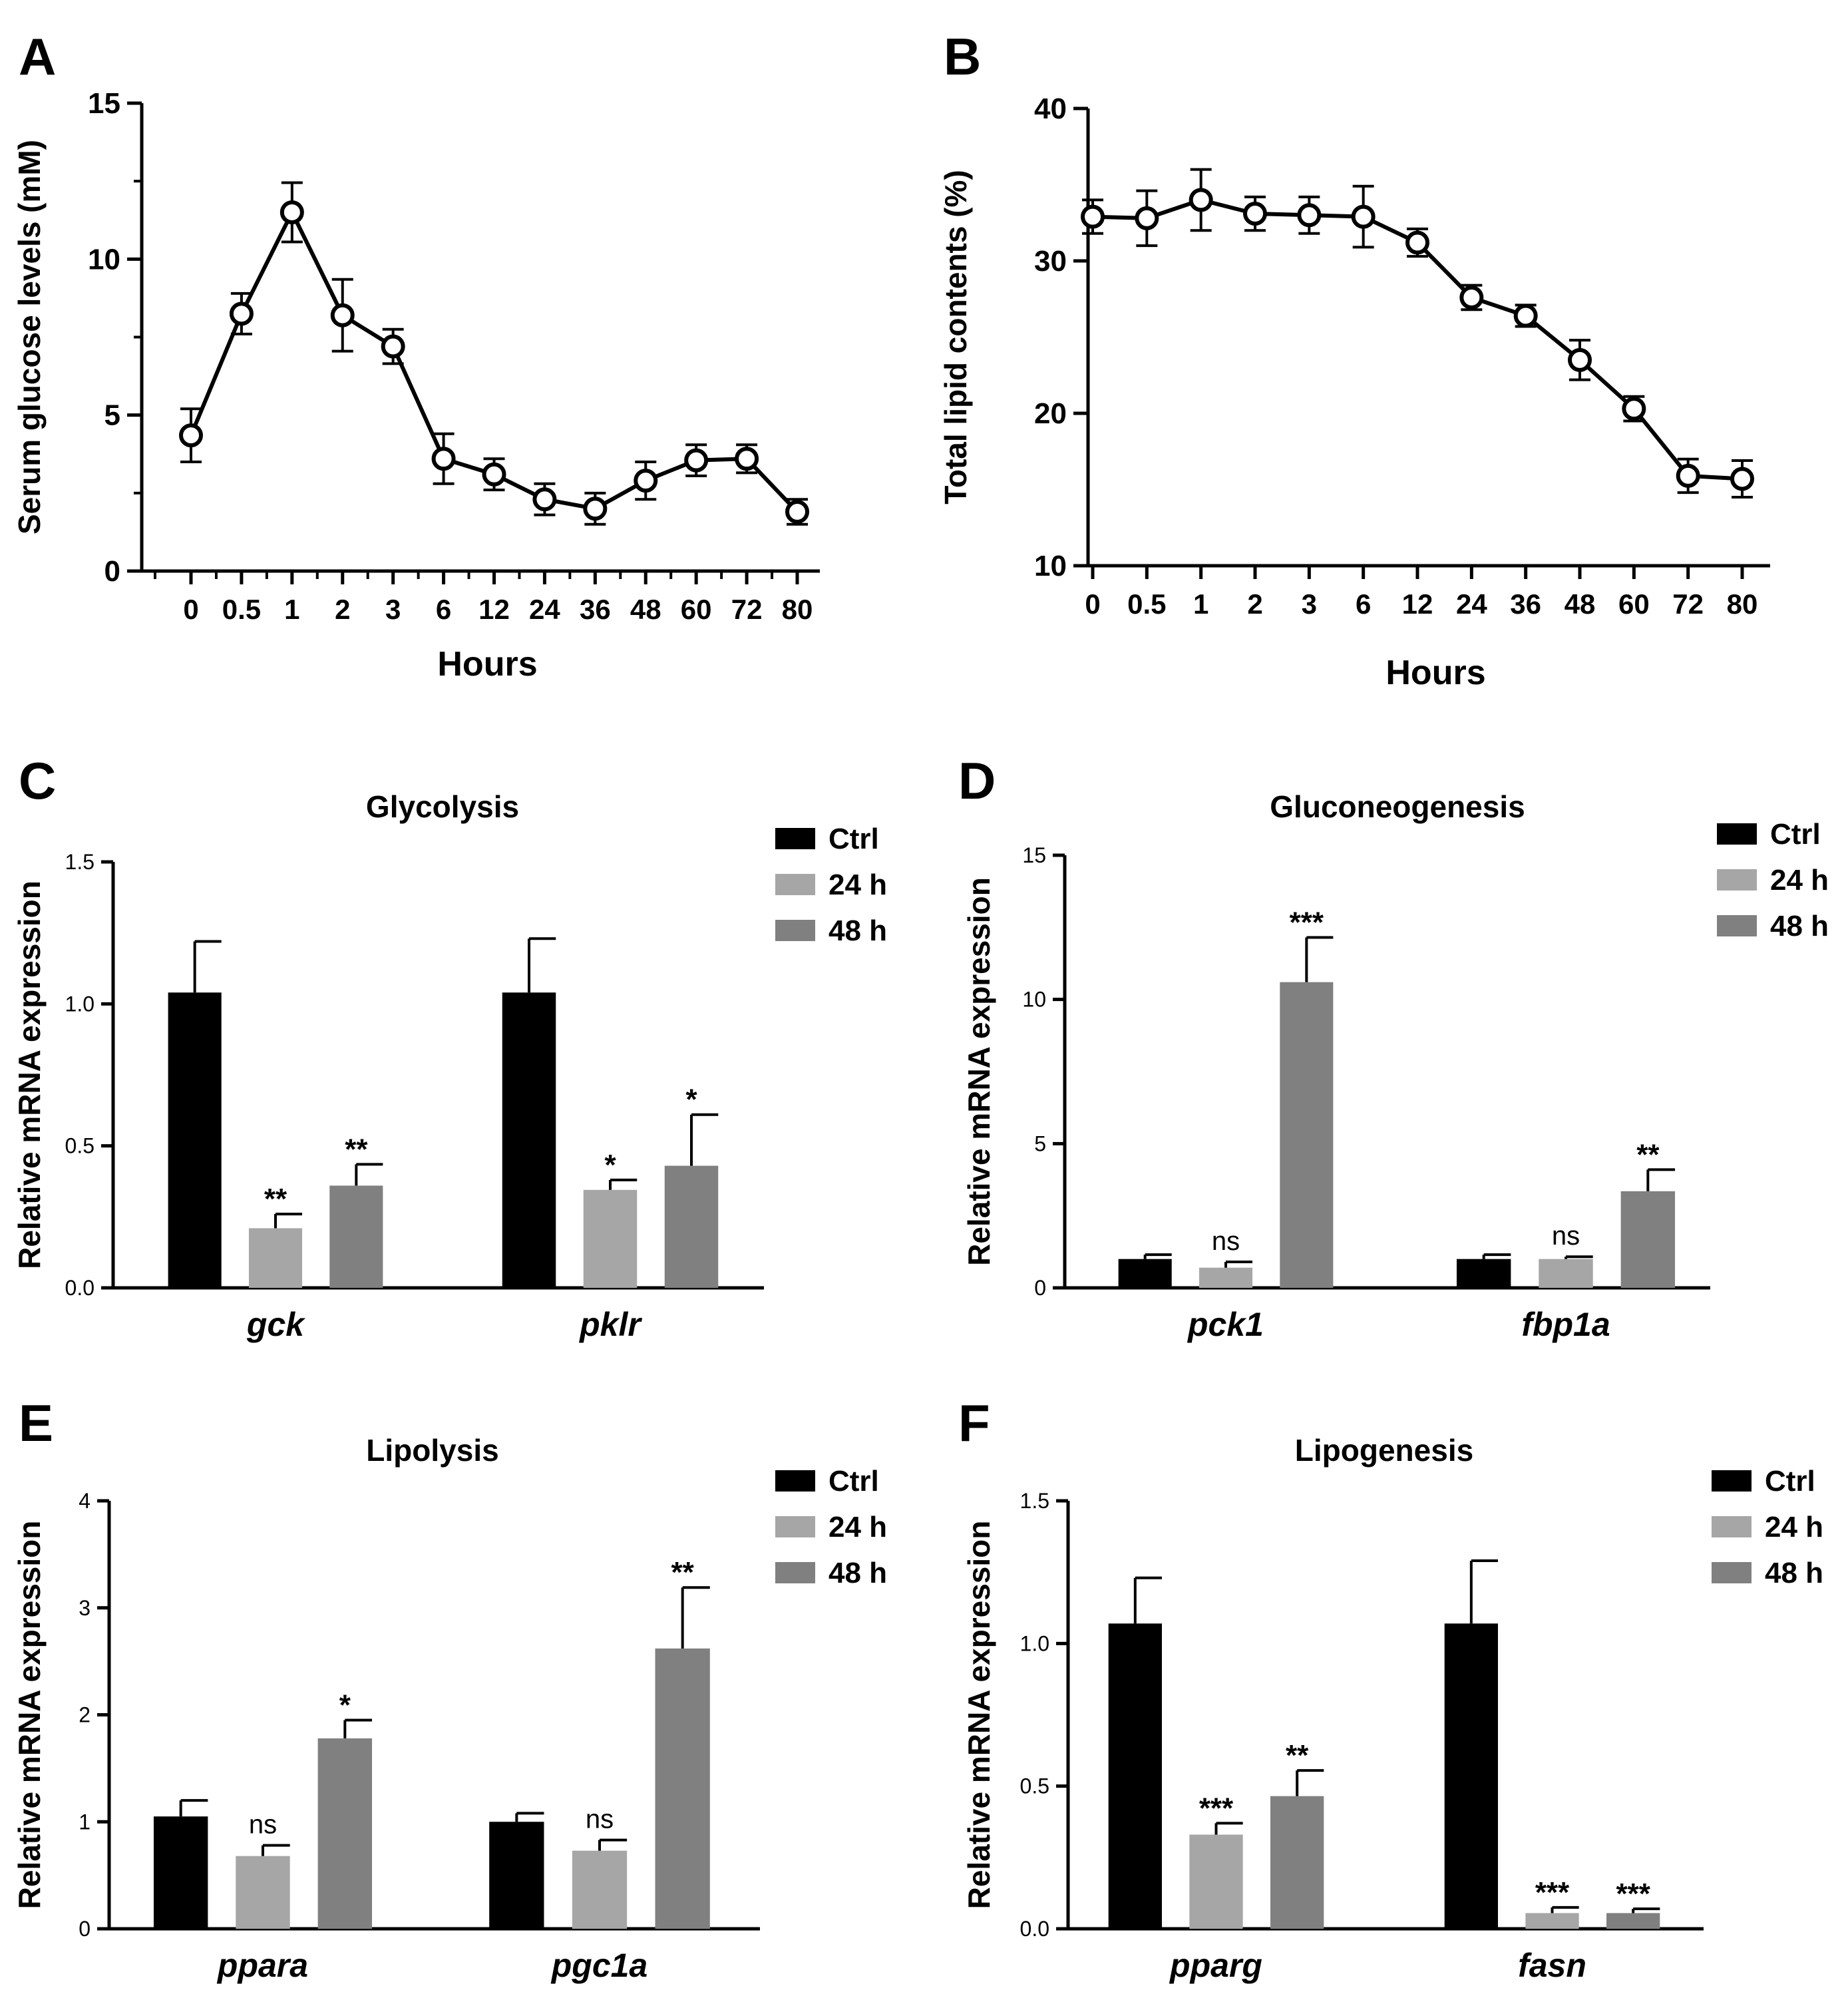  I want to click on panel-letter: F, so click(974, 1423).